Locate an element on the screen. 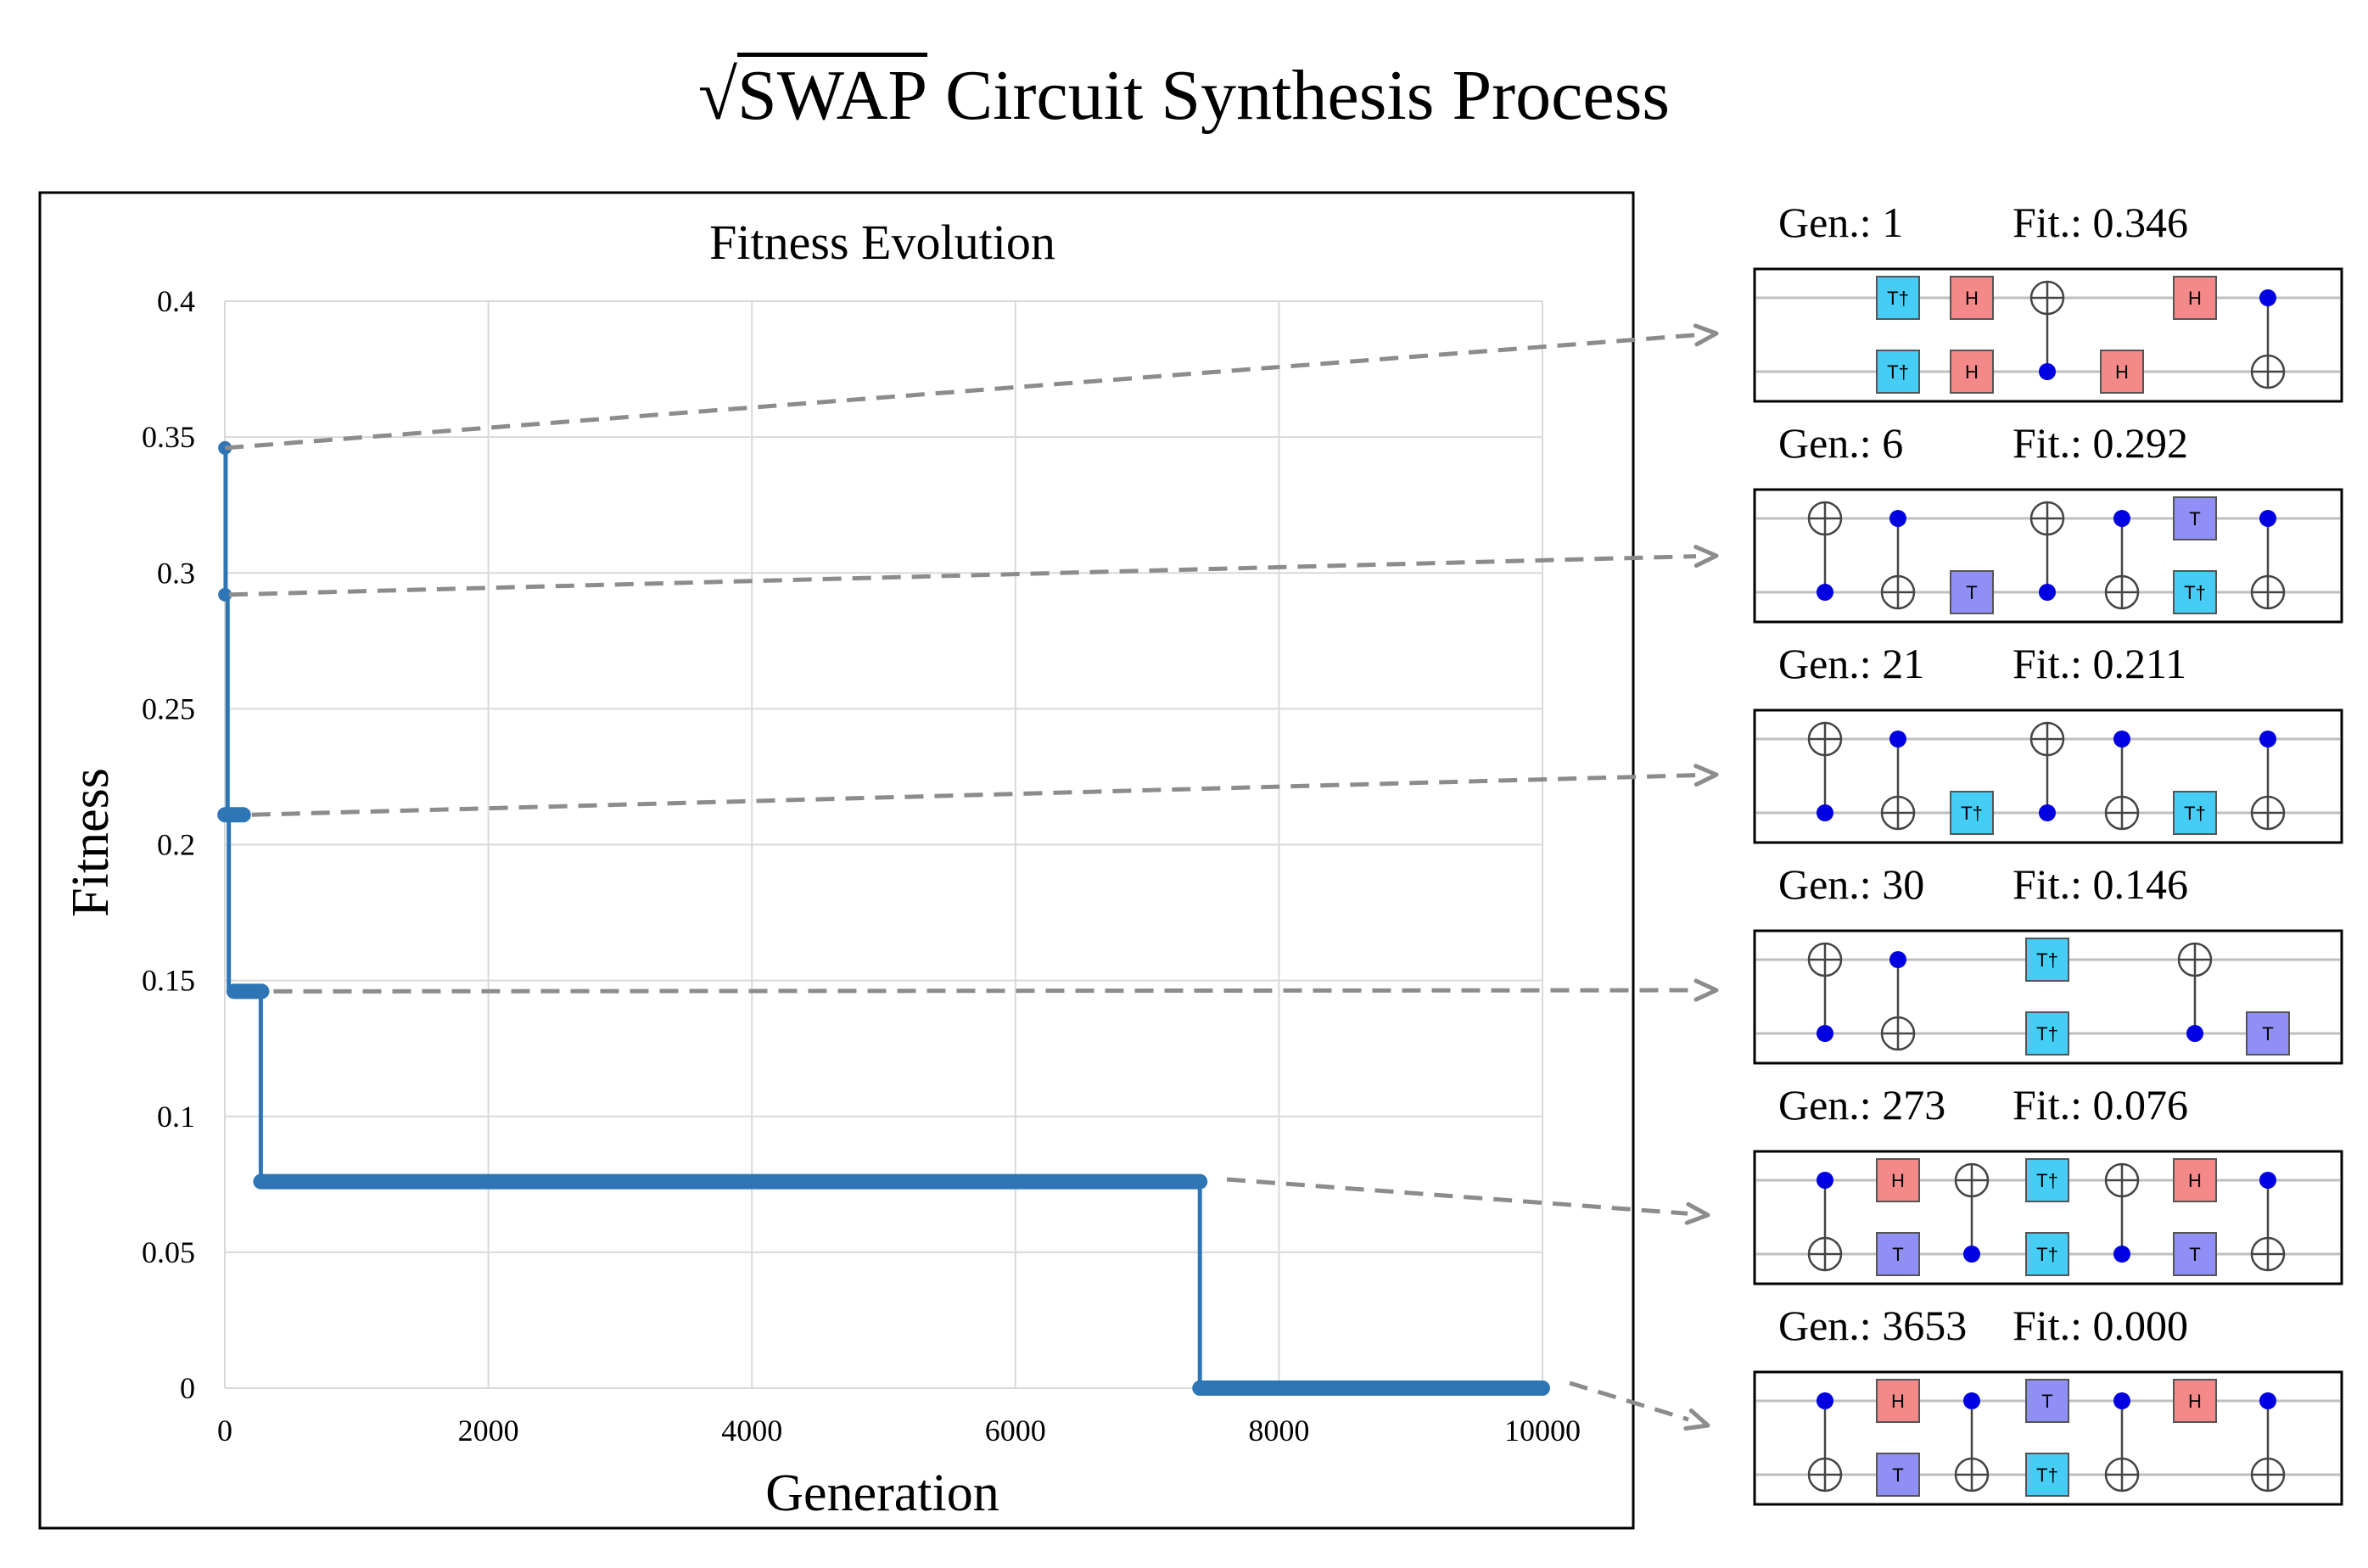 The width and height of the screenshot is (2368, 1568). fitness-label: Fit.: 0.076 is located at coordinates (2100, 1104).